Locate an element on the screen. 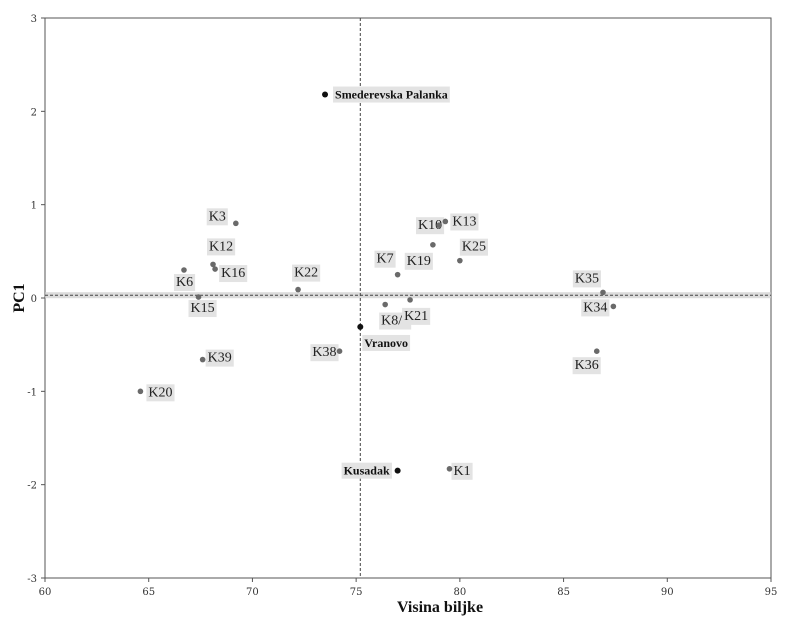  point-k38: K38 is located at coordinates (326, 353).